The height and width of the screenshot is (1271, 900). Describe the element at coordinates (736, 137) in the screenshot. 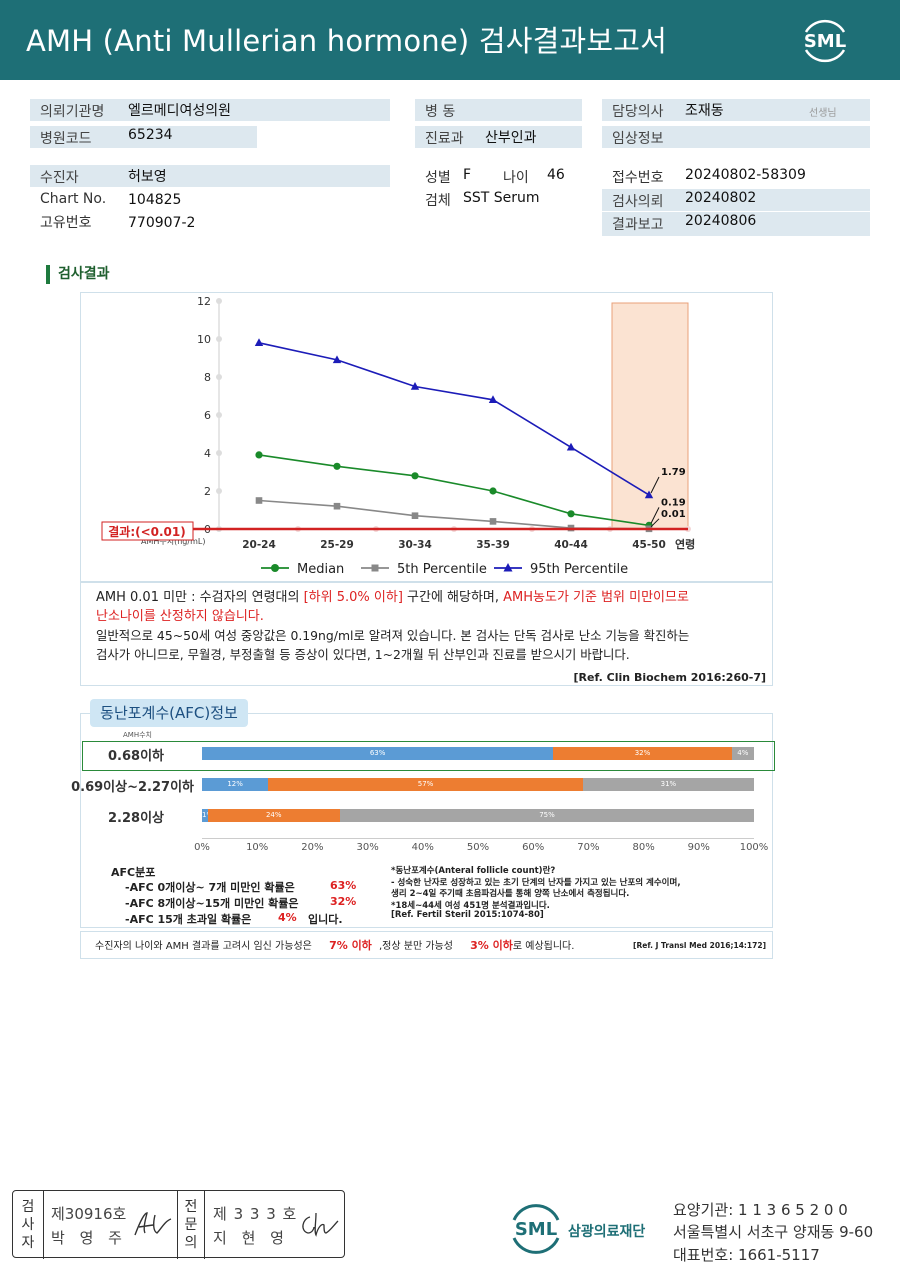

I see `clinical-field: 임상정보` at that location.